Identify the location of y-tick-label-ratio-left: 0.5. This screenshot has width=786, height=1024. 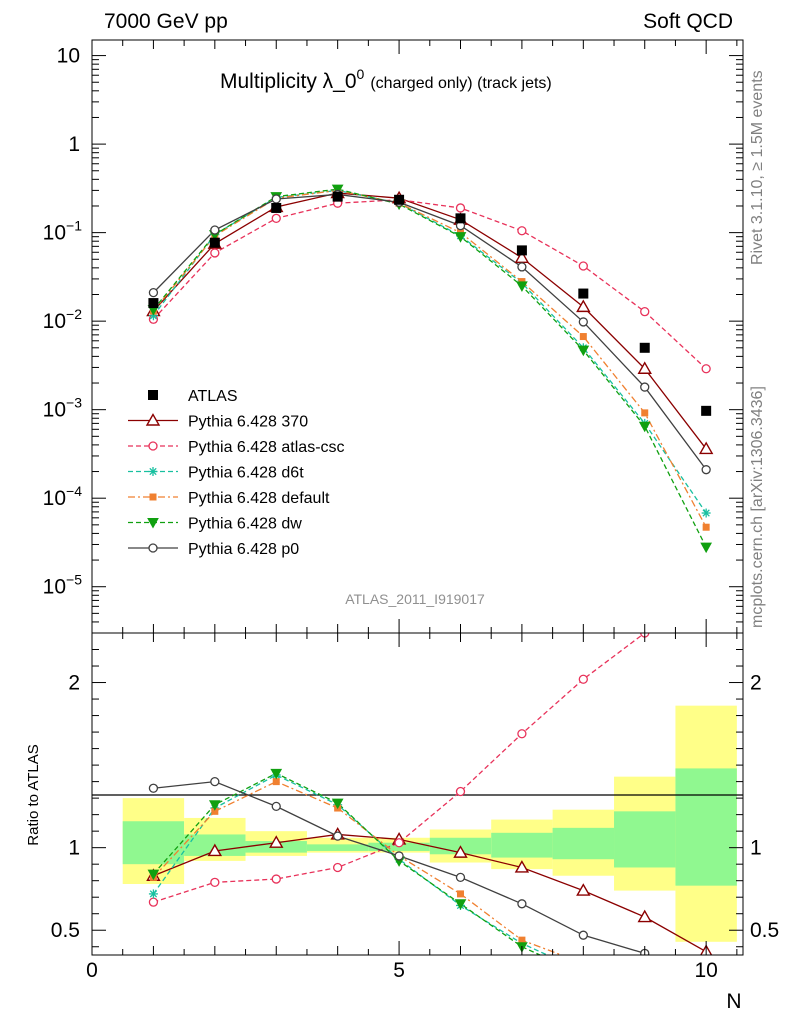
(65, 930).